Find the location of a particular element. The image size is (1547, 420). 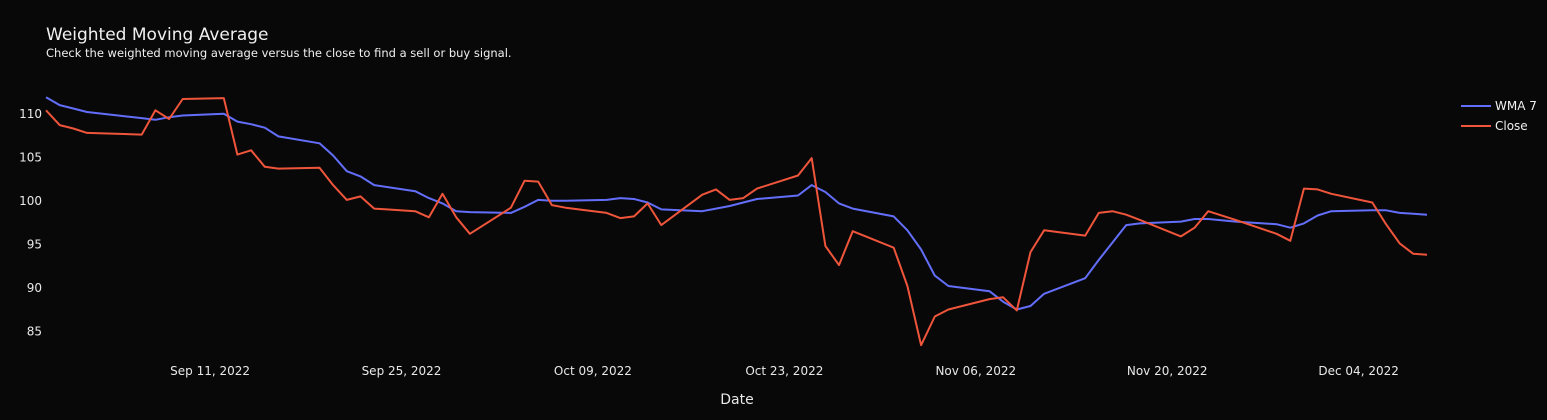

y-axis-ticks: 85 90 95 100 105 110 is located at coordinates (30, 223).